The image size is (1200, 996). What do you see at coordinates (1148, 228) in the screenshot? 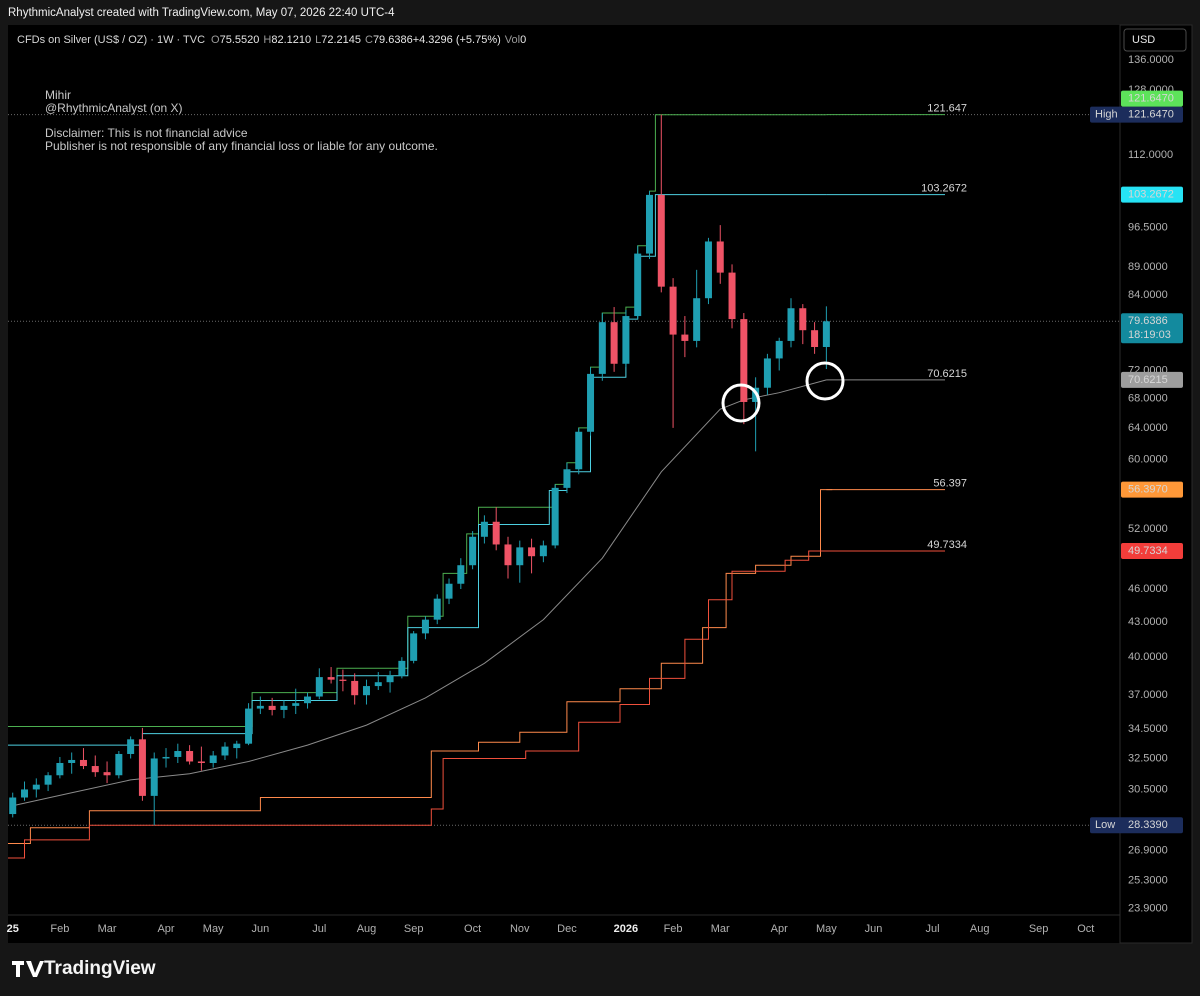
I see `y-tick-label: 96.5000` at bounding box center [1148, 228].